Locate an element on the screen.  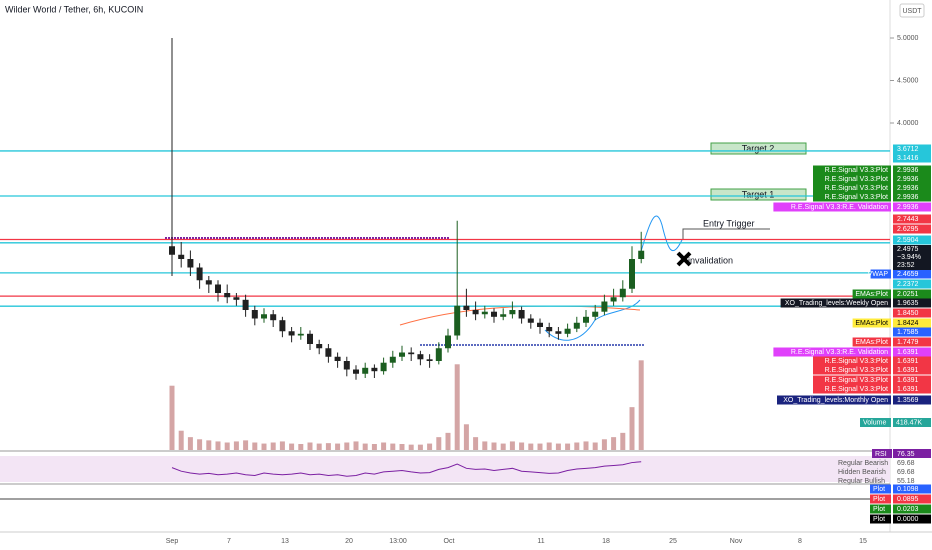
currency: USDT is located at coordinates (912, 11).